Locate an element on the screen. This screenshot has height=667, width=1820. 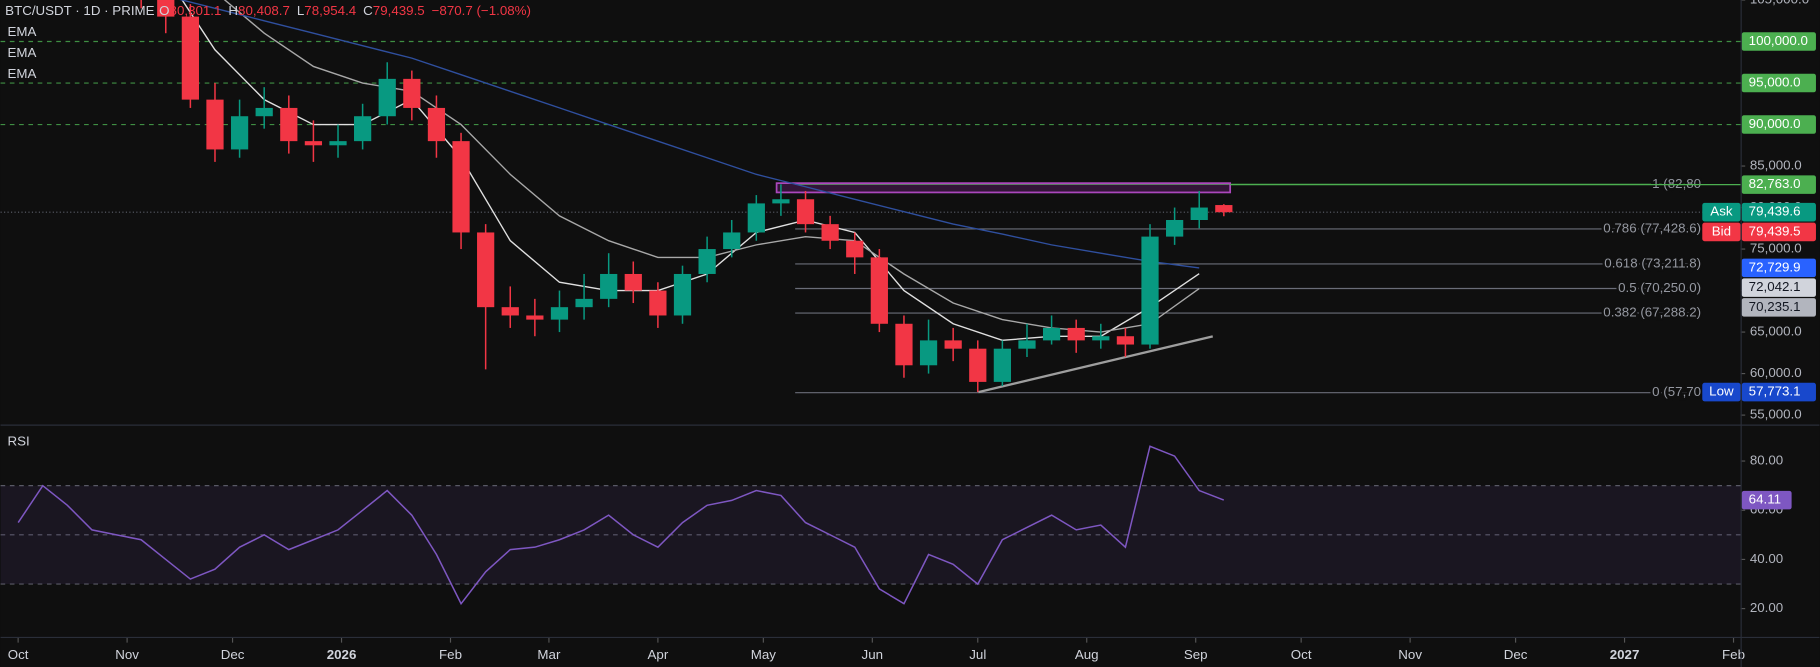
price-tag-label: Low is located at coordinates (1721, 391).